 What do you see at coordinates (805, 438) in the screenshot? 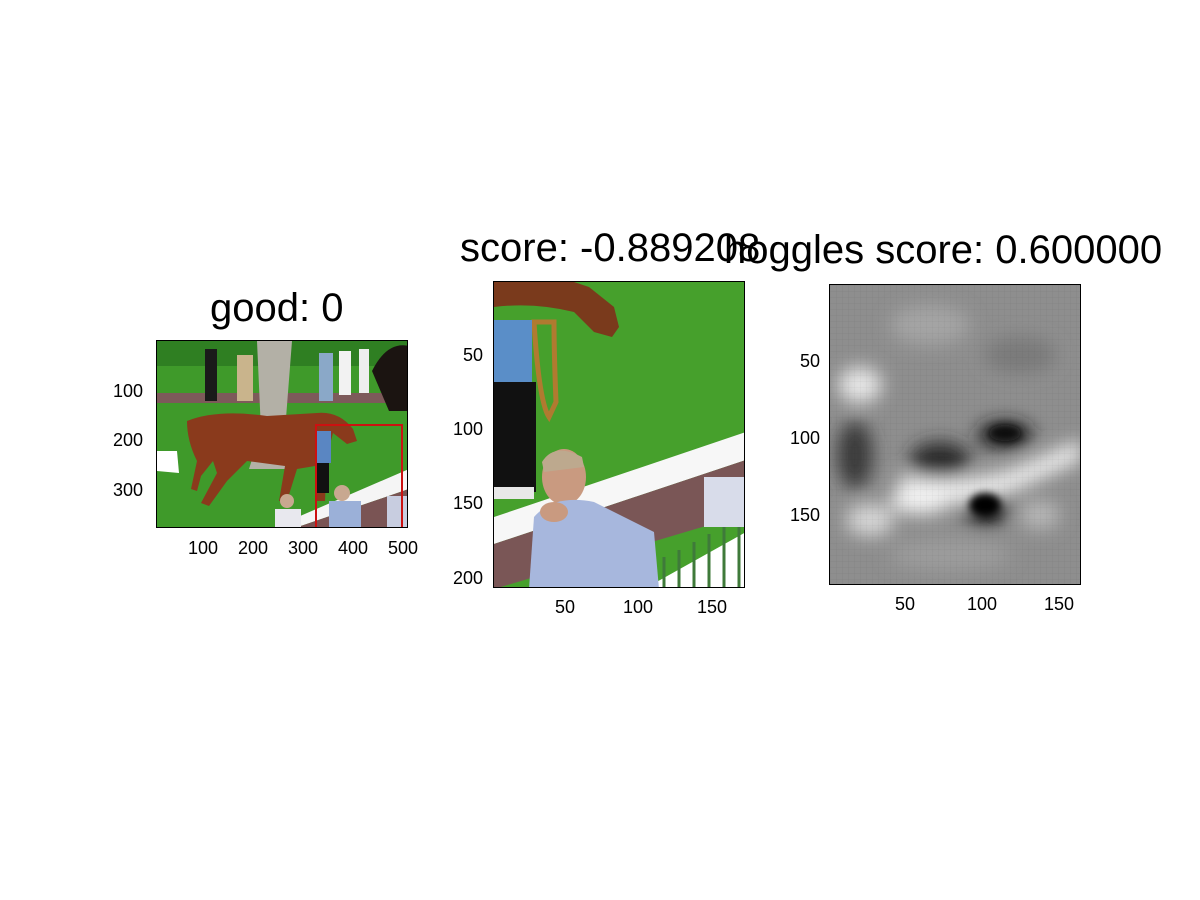
I see `panel-3-ytick: 100` at bounding box center [805, 438].